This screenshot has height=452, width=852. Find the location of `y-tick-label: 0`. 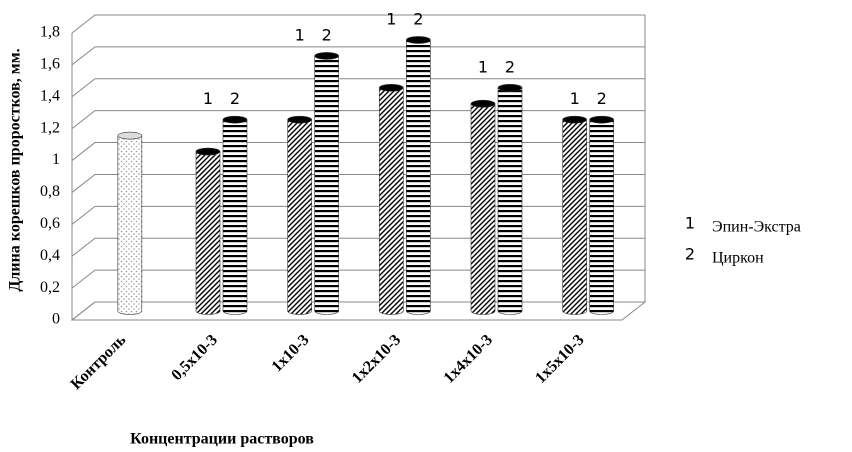

y-tick-label: 0 is located at coordinates (56, 319).